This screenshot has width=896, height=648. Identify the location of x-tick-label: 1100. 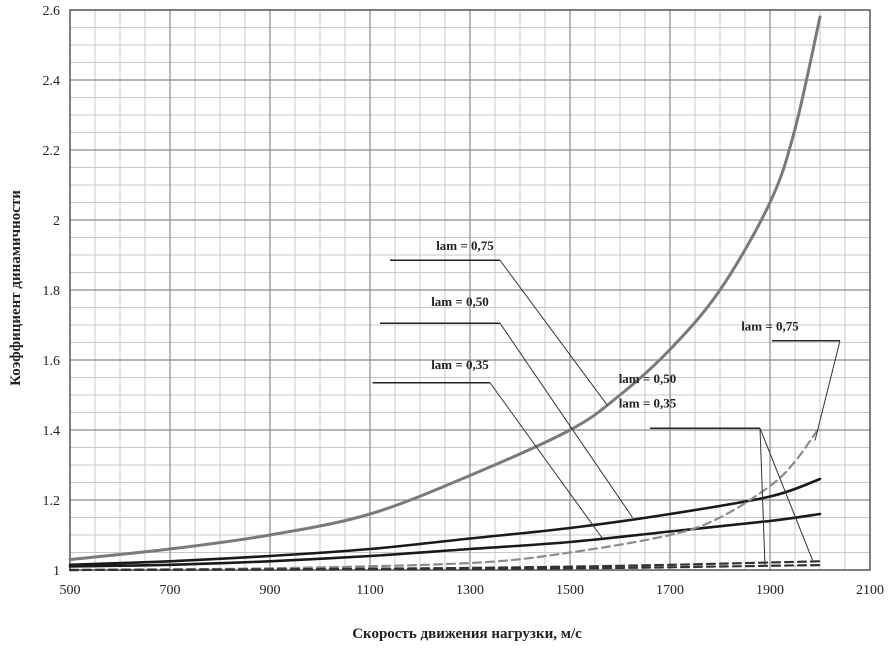
(369, 590).